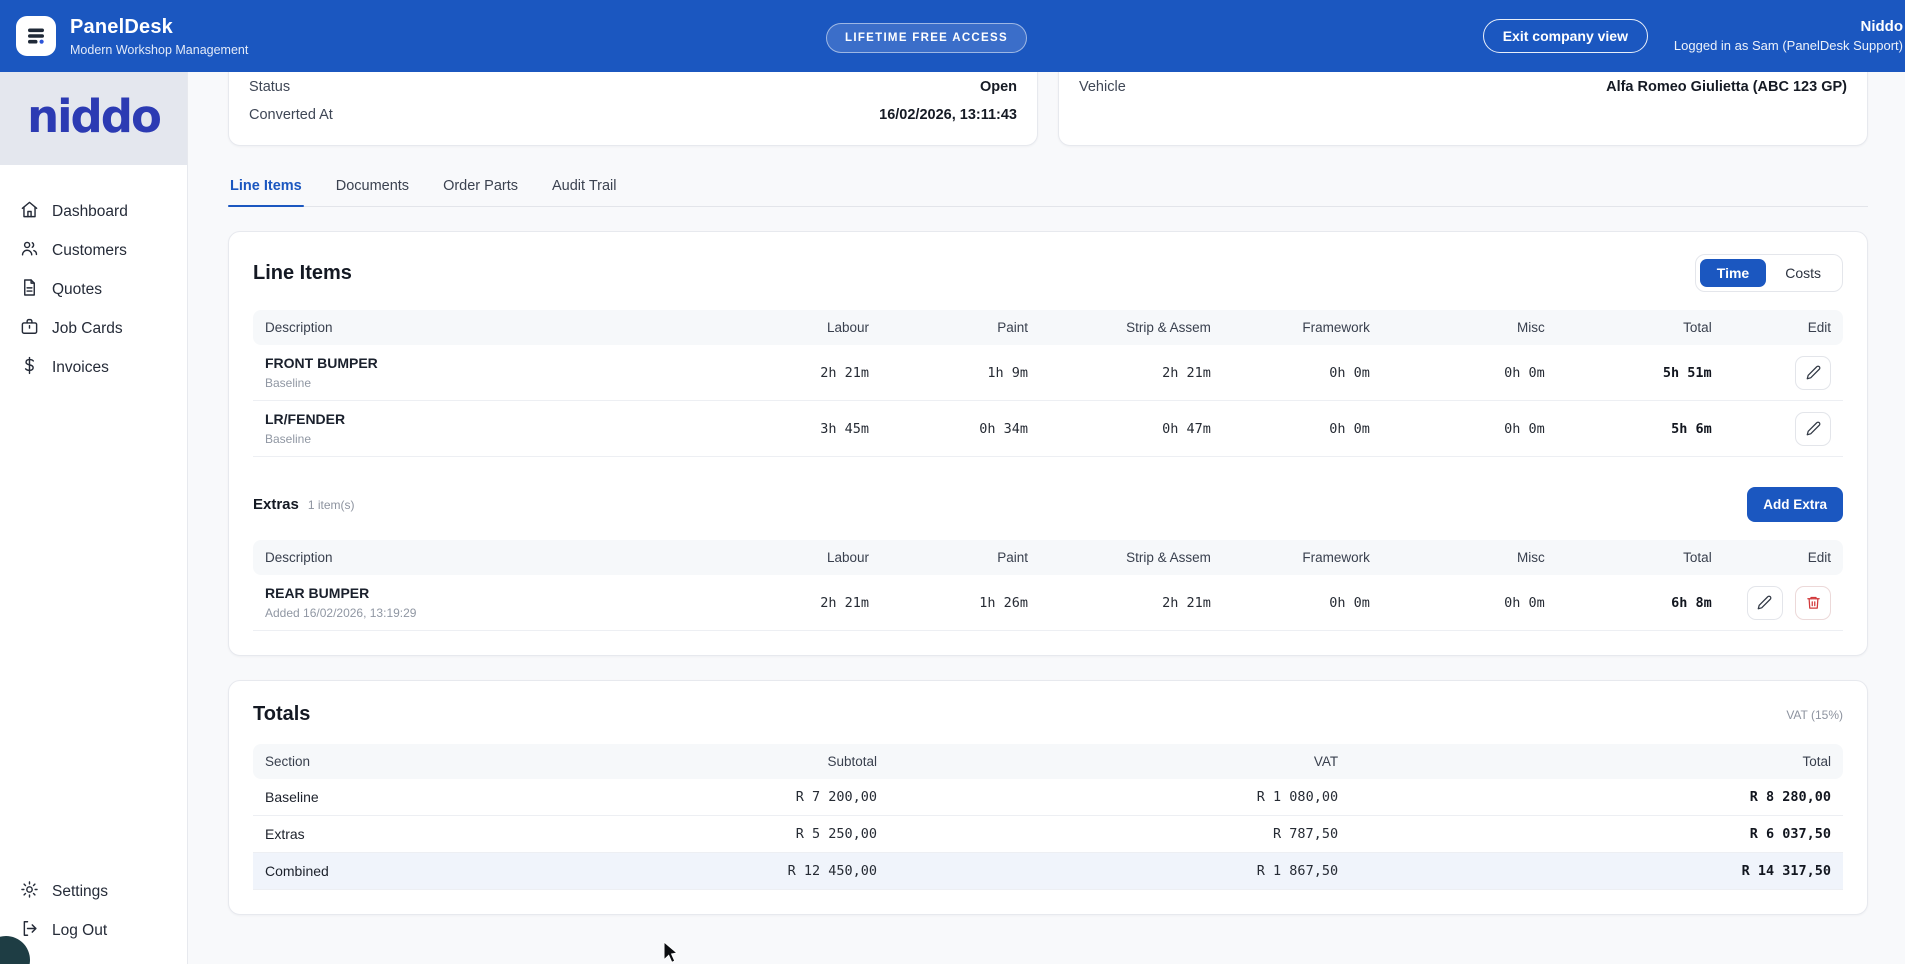  Describe the element at coordinates (331, 505) in the screenshot. I see `extras-count: 1 item(s)` at that location.